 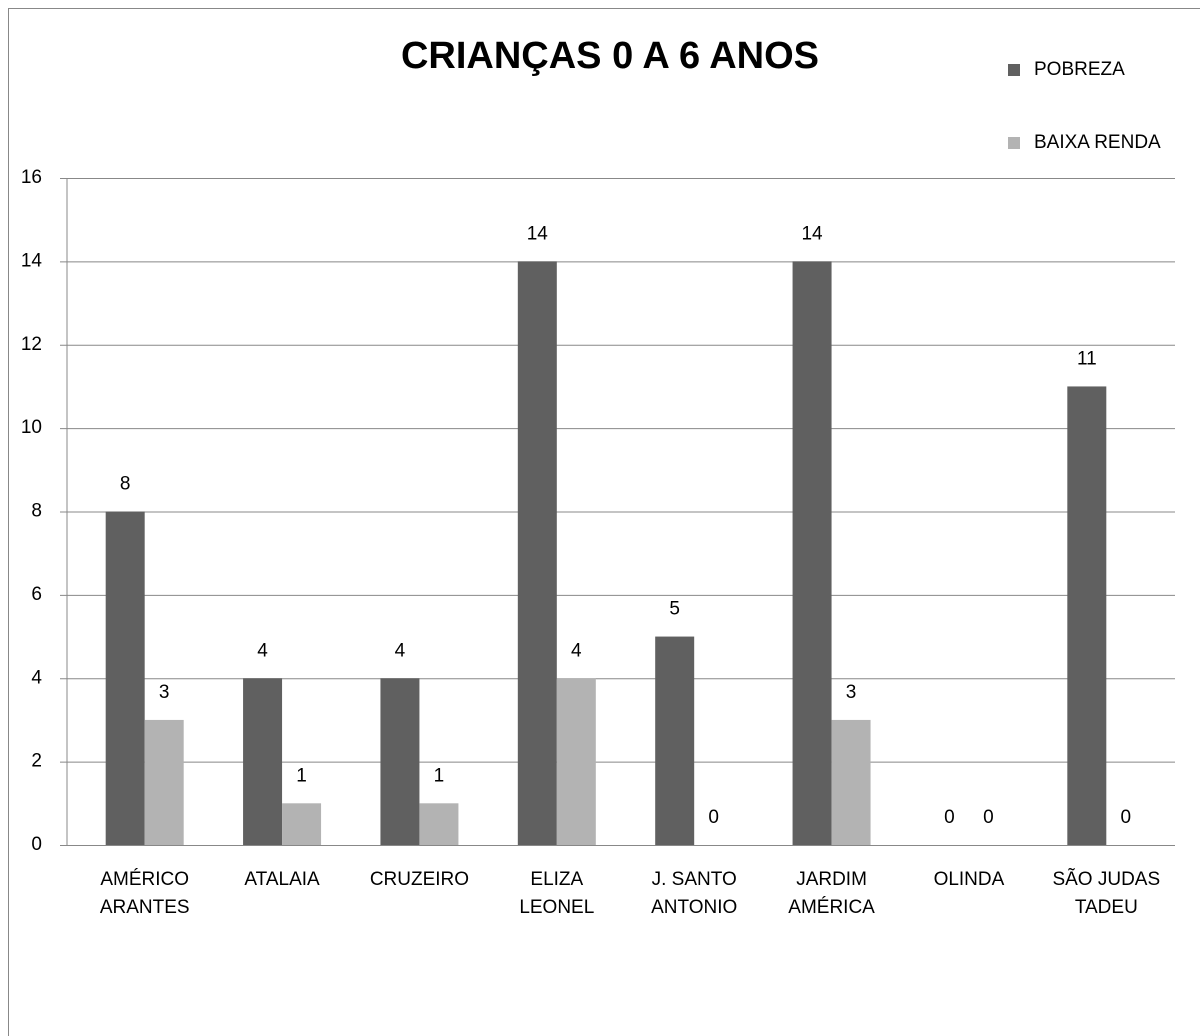 I want to click on y-tick-label: 4, so click(x=36, y=677).